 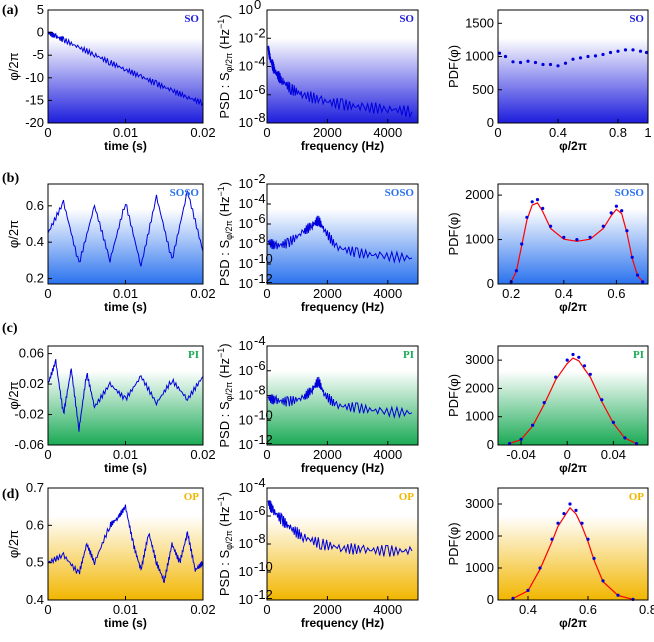 I want to click on y-tick-label: 0.6, so click(x=35, y=524).